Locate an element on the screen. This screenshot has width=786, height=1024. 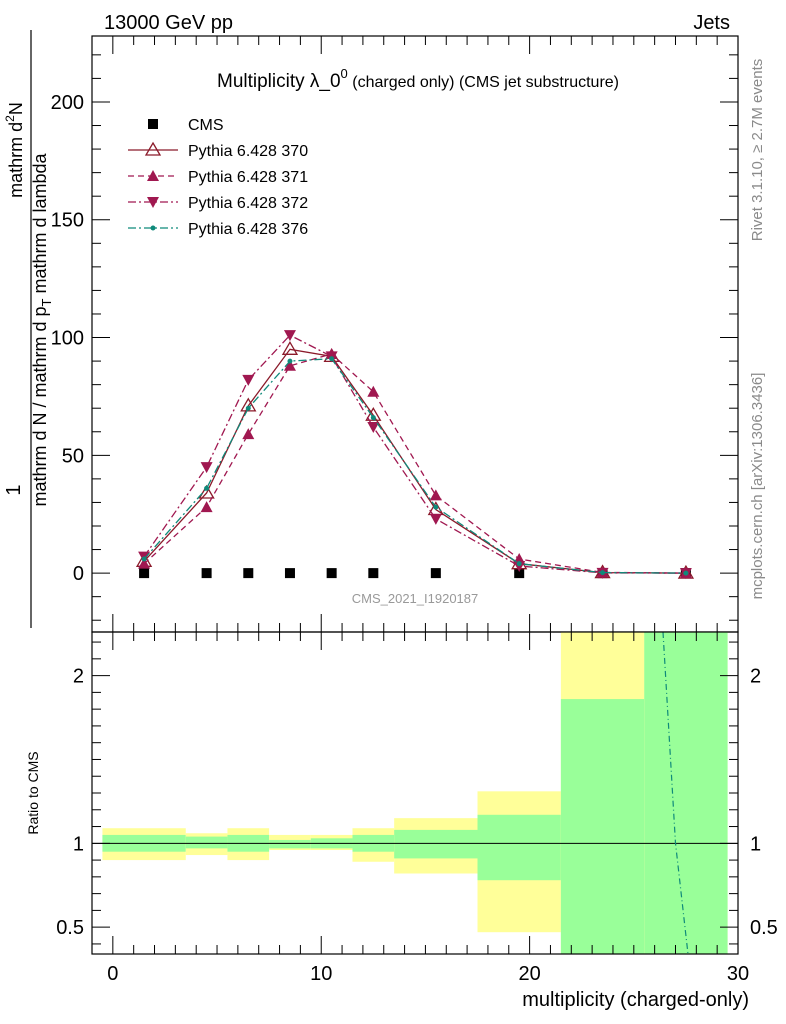
ratio-xtick-label: 30 is located at coordinates (738, 974).